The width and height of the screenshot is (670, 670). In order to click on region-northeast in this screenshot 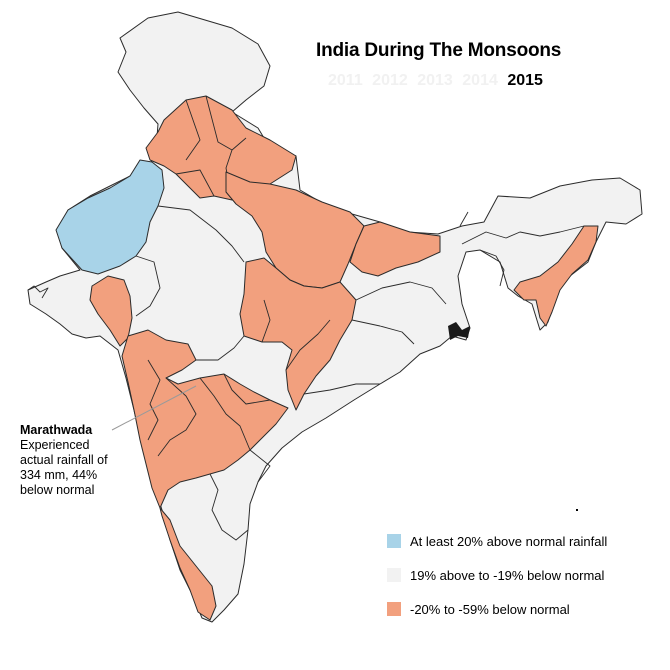, I will do `click(556, 276)`.